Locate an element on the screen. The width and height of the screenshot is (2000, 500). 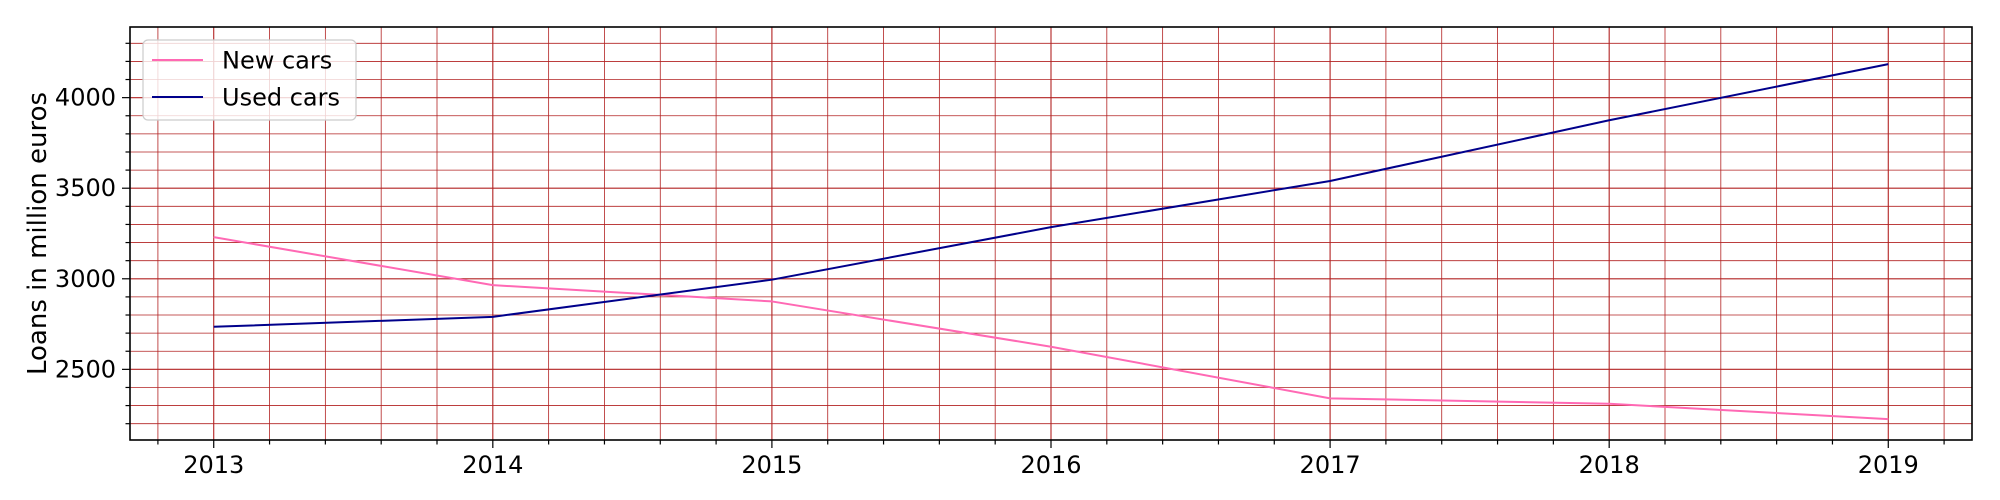
y-tick-label: 2500 is located at coordinates (85, 369).